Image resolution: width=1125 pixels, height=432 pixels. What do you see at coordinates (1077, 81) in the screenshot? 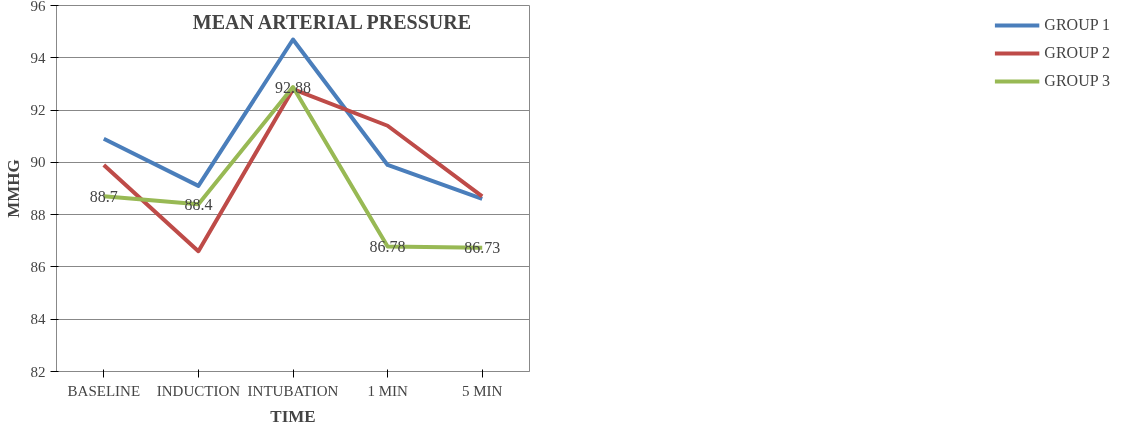
I see `legend-label: GROUP 3` at bounding box center [1077, 81].